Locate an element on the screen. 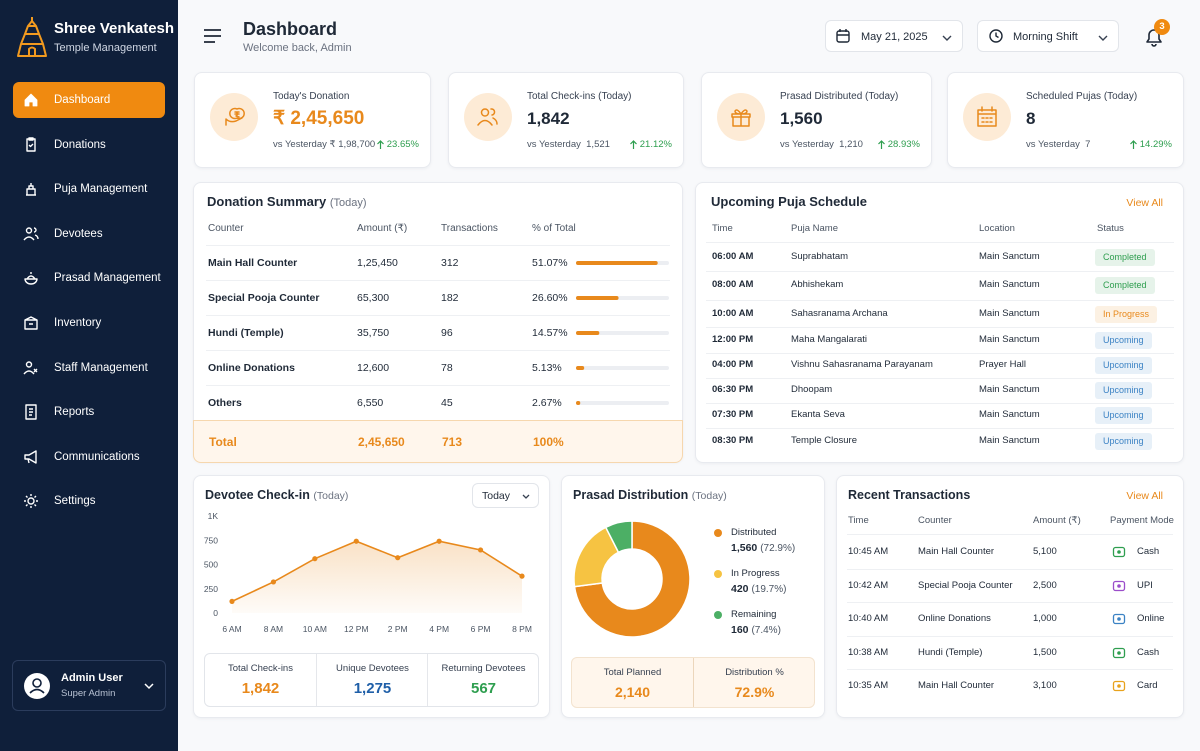 The height and width of the screenshot is (751, 1200). user-card: Admin User Super Admin is located at coordinates (89, 685).